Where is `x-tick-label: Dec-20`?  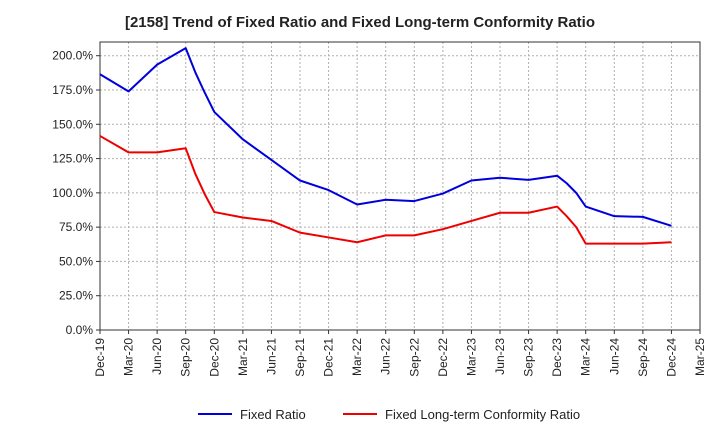 x-tick-label: Dec-20 is located at coordinates (214, 357).